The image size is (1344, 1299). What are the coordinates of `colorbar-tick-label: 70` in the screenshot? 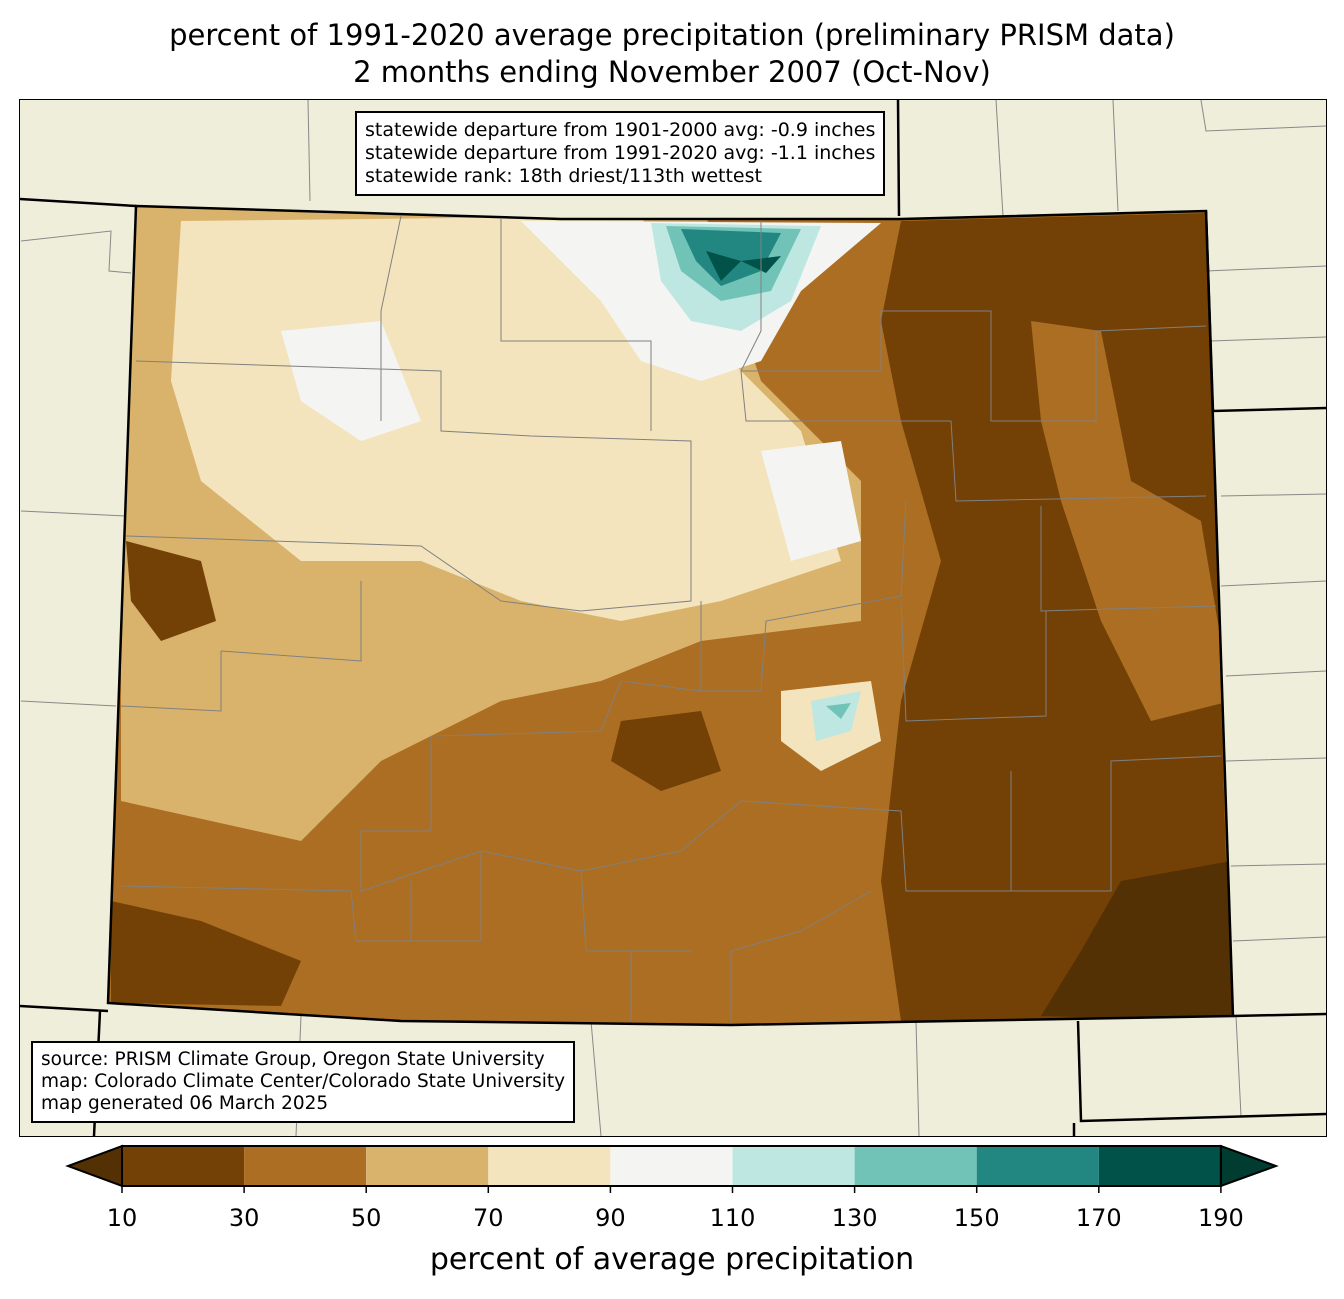 It's located at (488, 1218).